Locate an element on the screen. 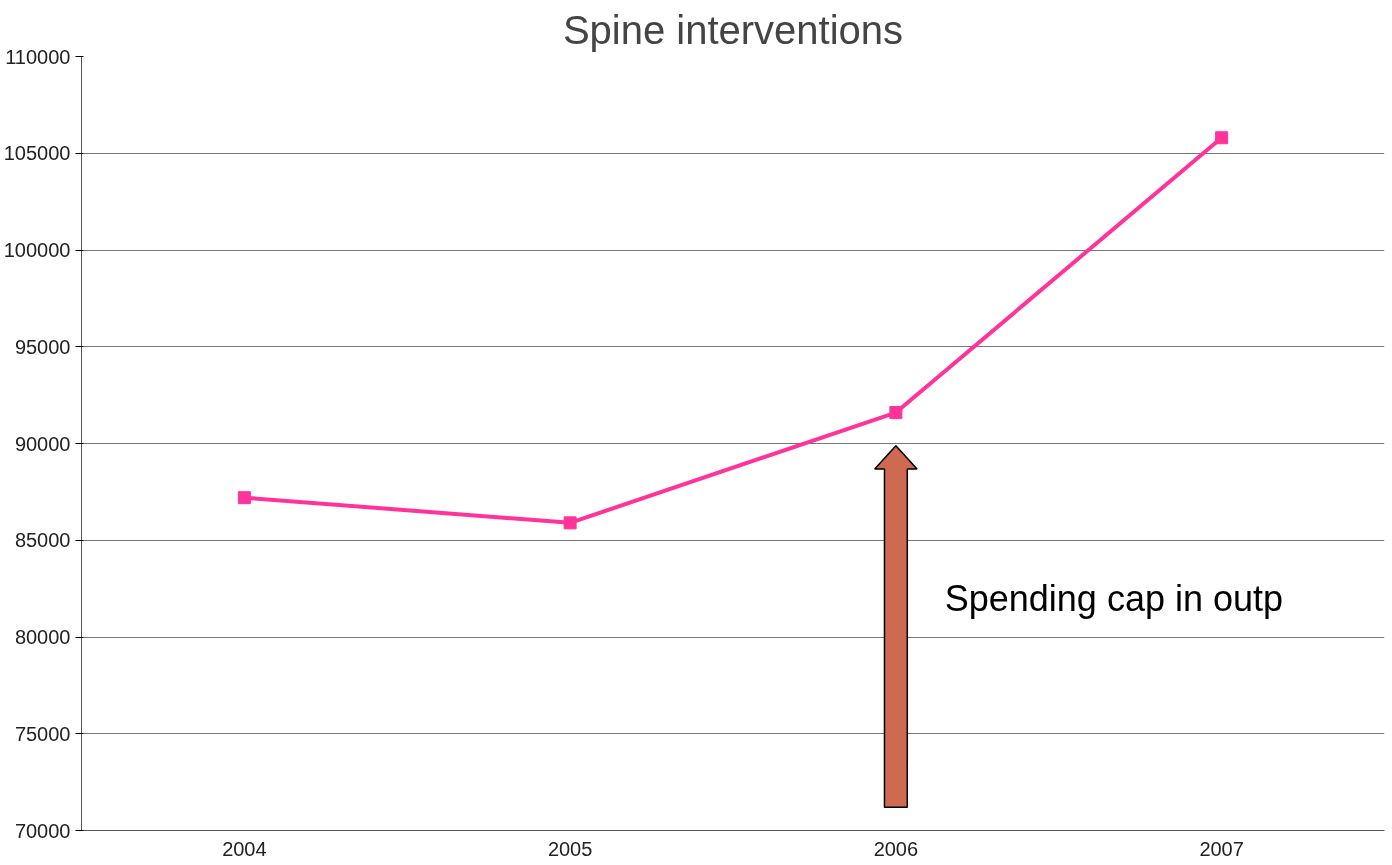 This screenshot has width=1392, height=865. y-tick-label: 70000 is located at coordinates (42, 830).